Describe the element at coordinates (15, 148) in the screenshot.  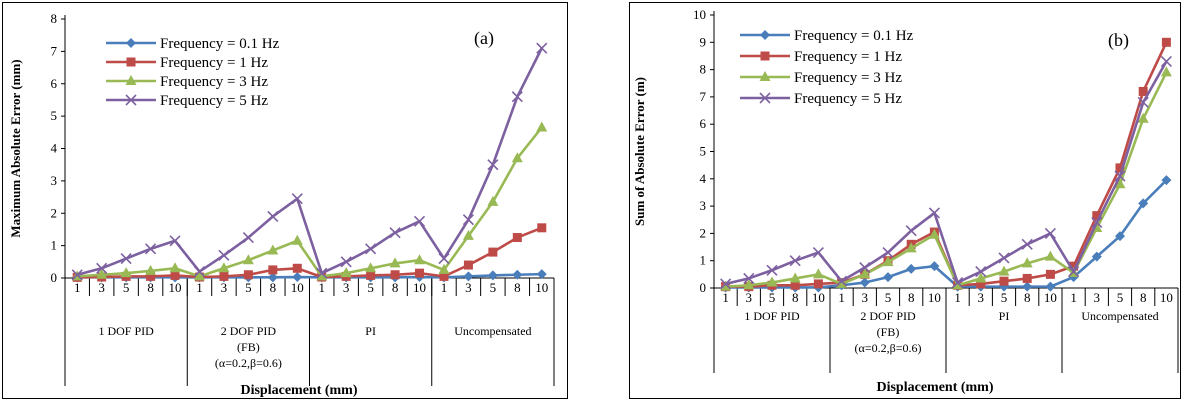
I see `y-axis-title: Maximum Absolute Error (mm)` at that location.